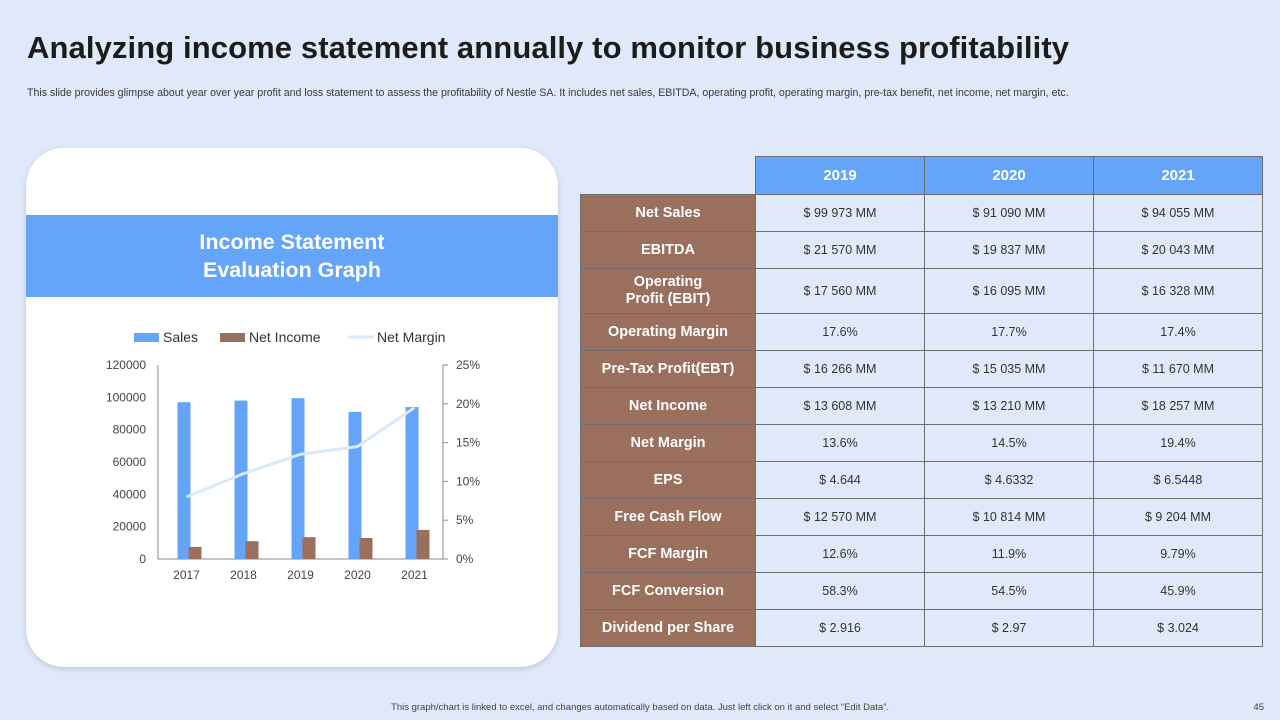  I want to click on table-cell: $ 2.916, so click(840, 628).